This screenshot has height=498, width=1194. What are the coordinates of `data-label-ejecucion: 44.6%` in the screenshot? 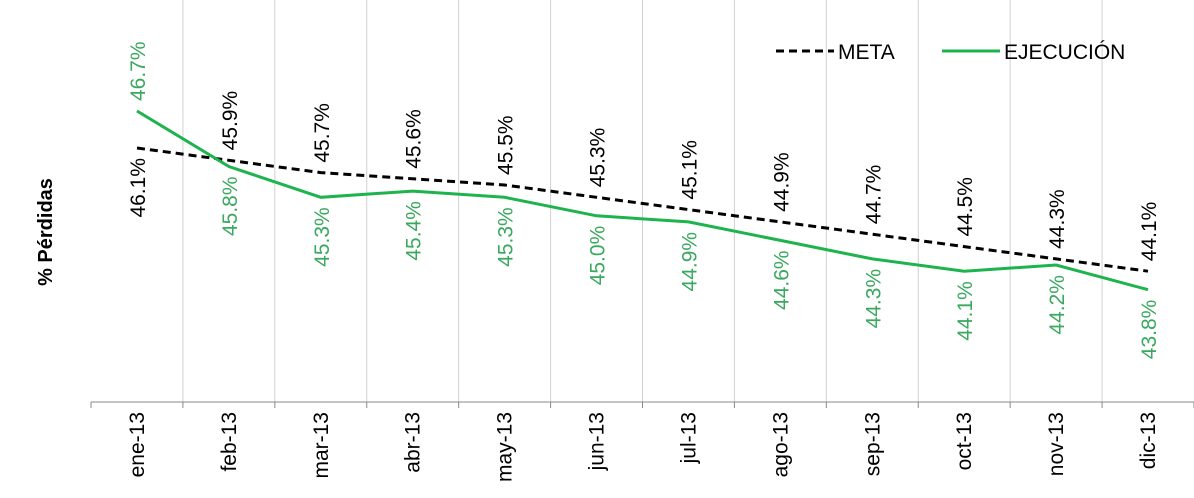 It's located at (781, 280).